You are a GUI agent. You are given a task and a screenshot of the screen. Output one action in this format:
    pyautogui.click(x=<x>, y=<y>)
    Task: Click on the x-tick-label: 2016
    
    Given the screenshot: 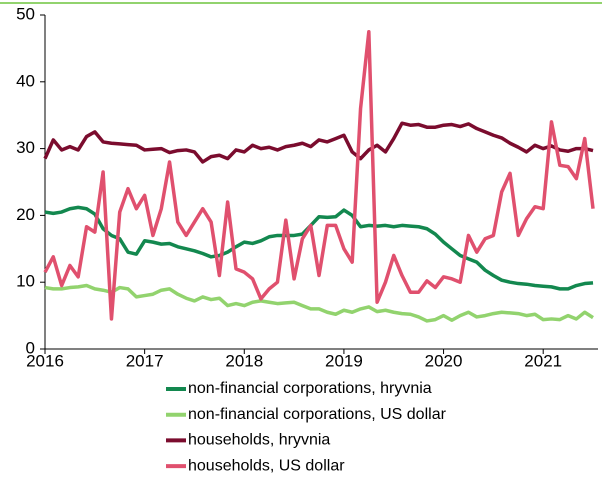 What is the action you would take?
    pyautogui.click(x=45, y=360)
    